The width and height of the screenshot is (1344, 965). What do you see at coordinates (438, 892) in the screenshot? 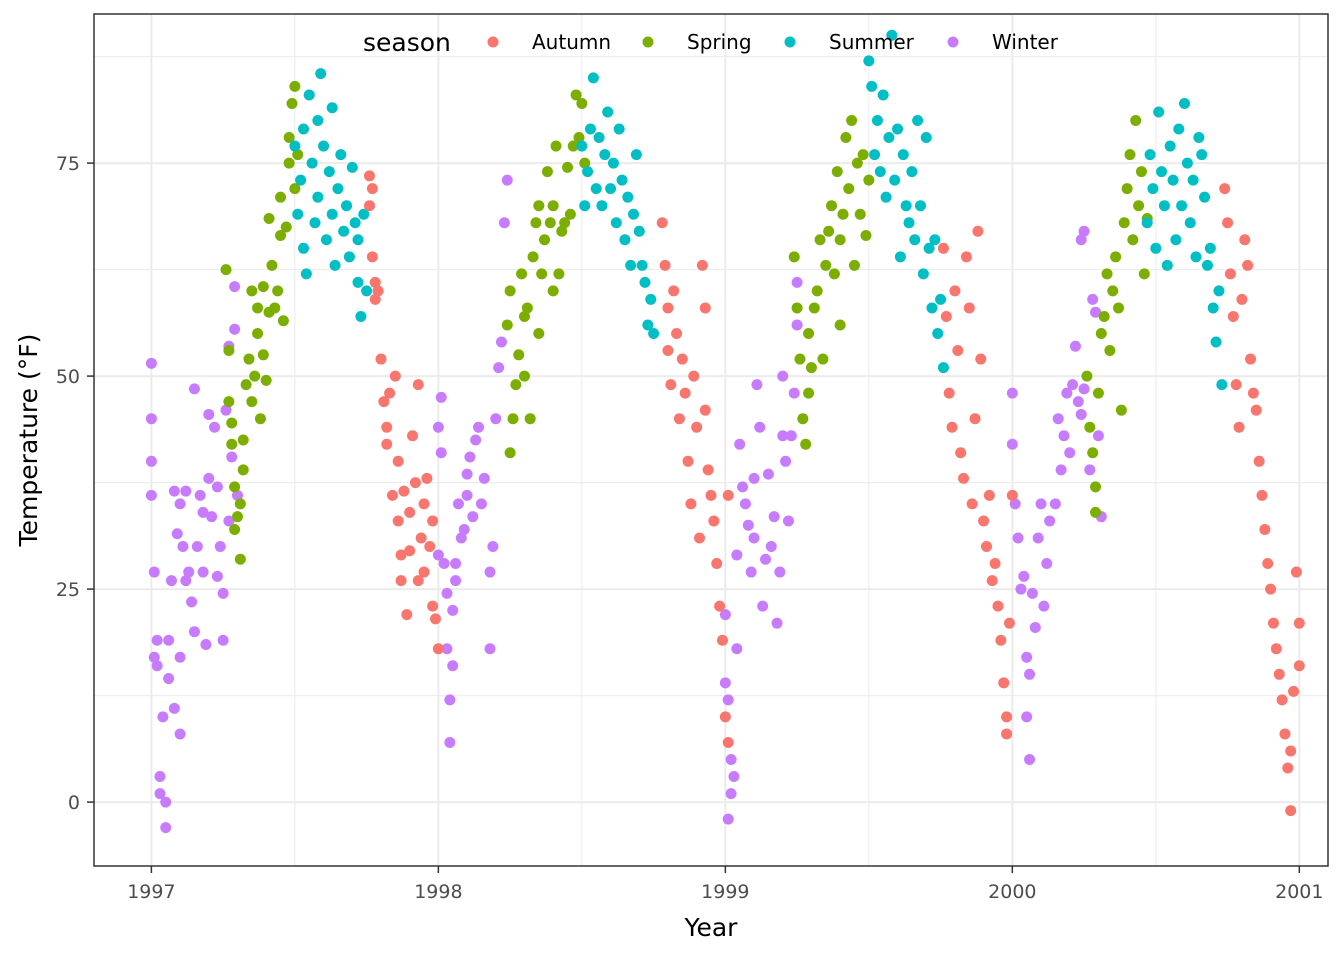
I see `x-tick-label: 1998` at bounding box center [438, 892].